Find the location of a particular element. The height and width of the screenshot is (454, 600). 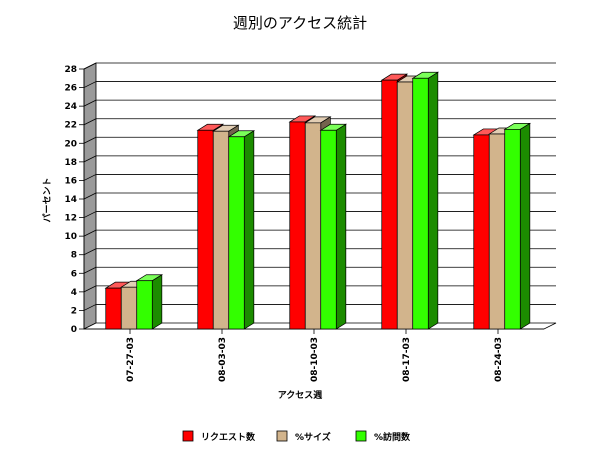

legend-item: リクエスト数 is located at coordinates (219, 436).